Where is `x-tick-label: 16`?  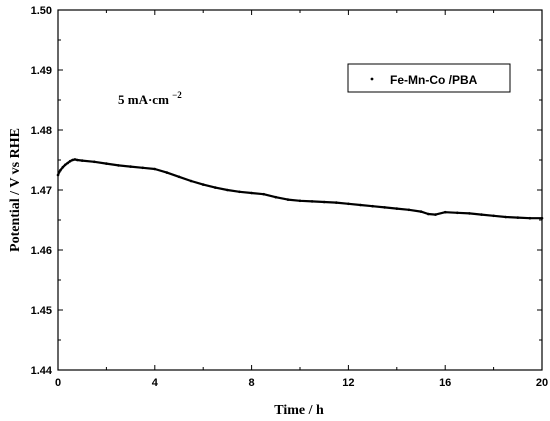
x-tick-label: 16 is located at coordinates (445, 383).